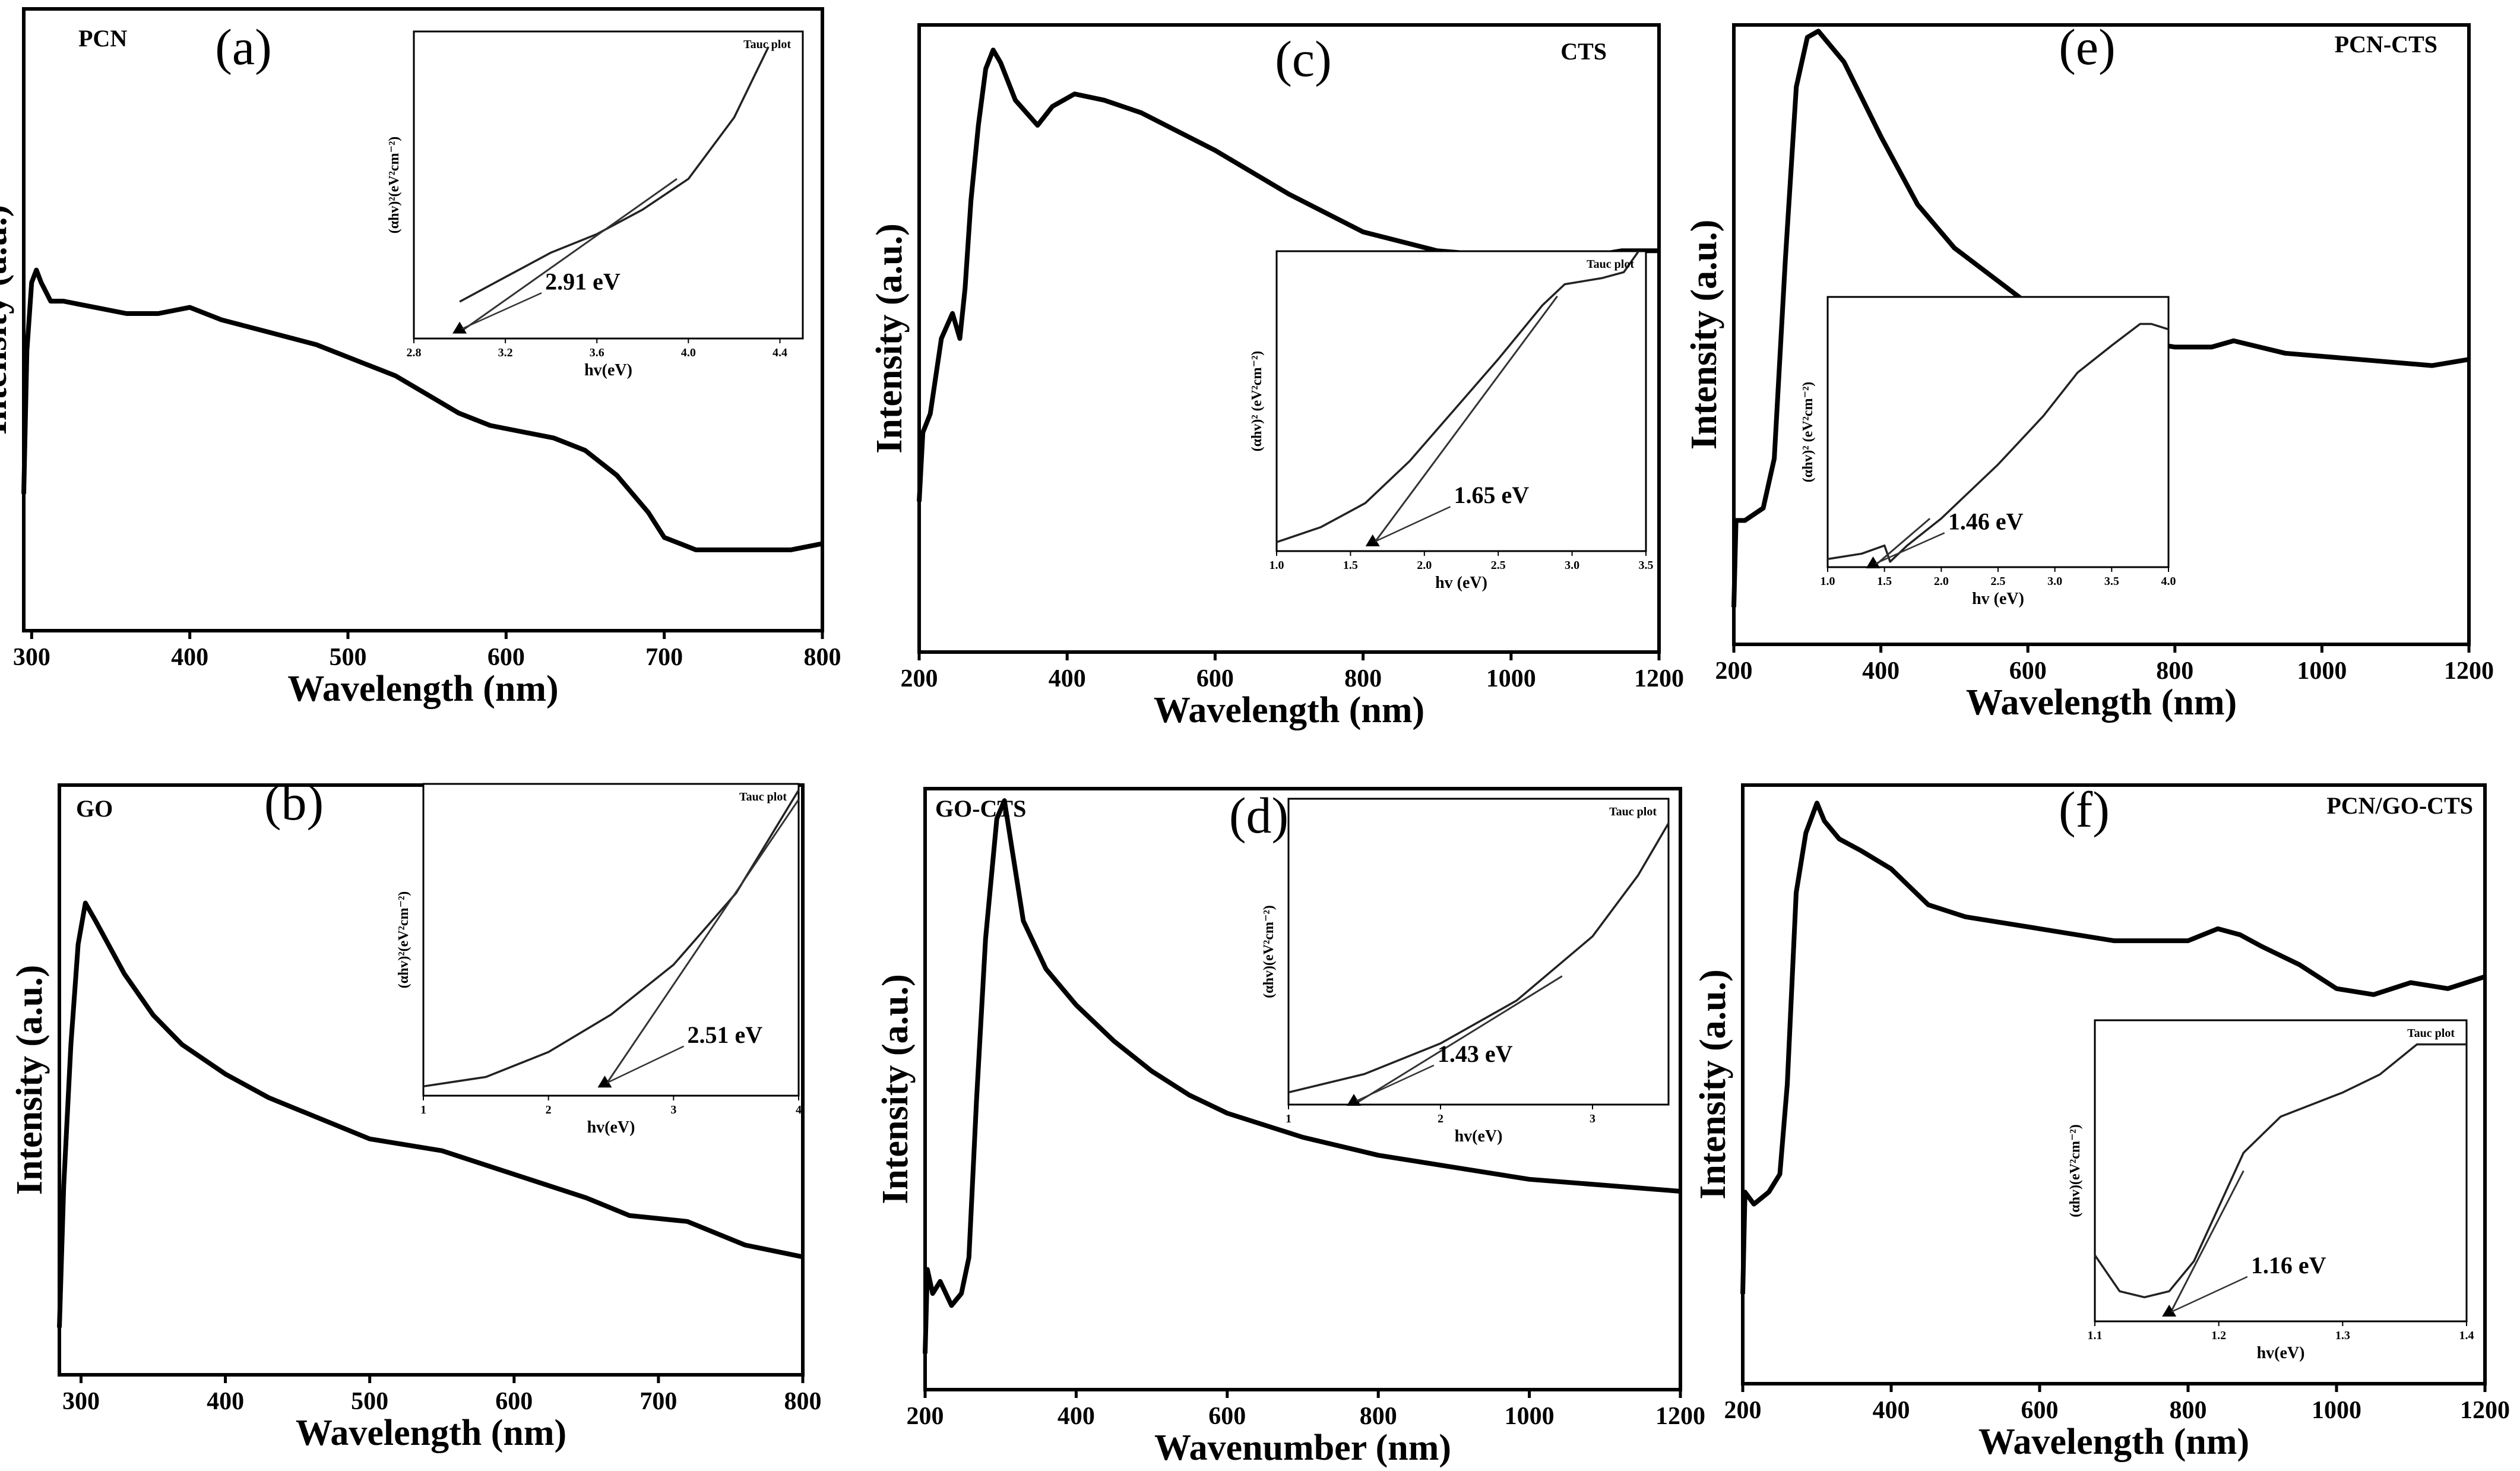 The width and height of the screenshot is (2520, 1471). What do you see at coordinates (2322, 671) in the screenshot?
I see `x-tick-label: 1000` at bounding box center [2322, 671].